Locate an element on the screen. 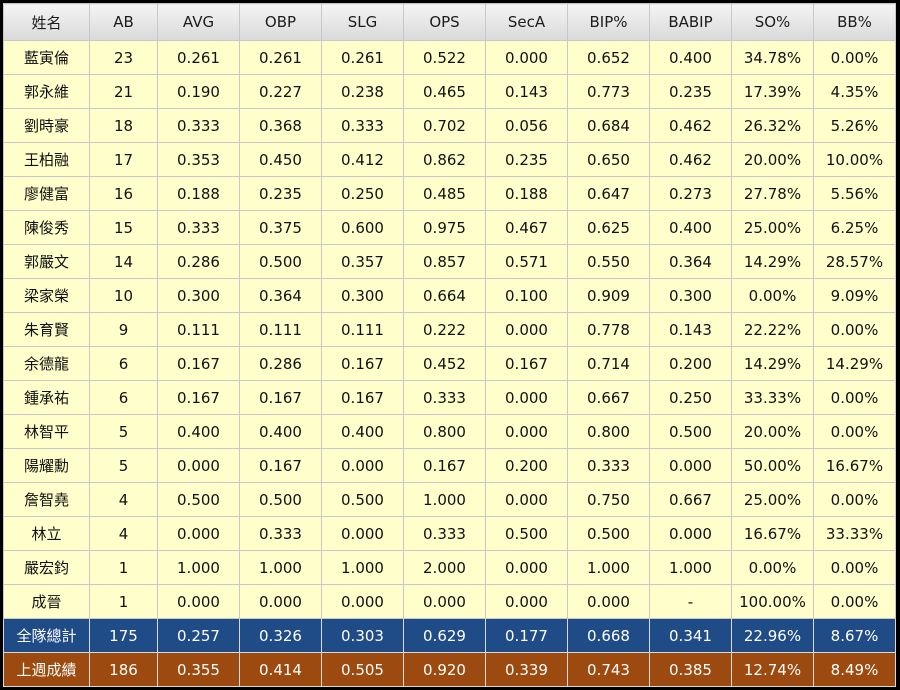 The width and height of the screenshot is (900, 690). summary-cell-bb: 8.67% is located at coordinates (854, 635).